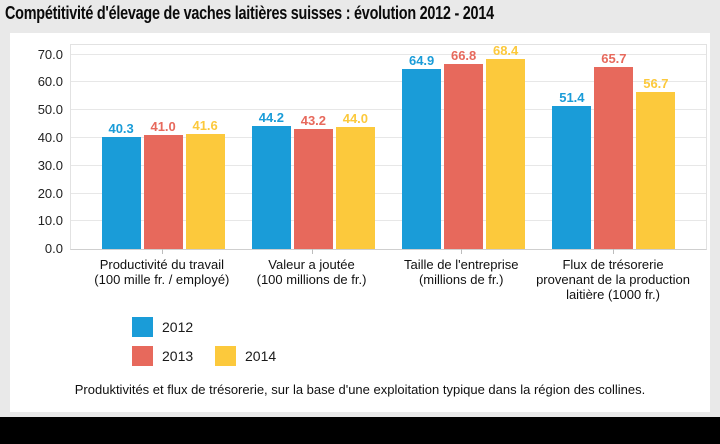  What do you see at coordinates (50, 193) in the screenshot?
I see `y-axis-tick-label: 20.0` at bounding box center [50, 193].